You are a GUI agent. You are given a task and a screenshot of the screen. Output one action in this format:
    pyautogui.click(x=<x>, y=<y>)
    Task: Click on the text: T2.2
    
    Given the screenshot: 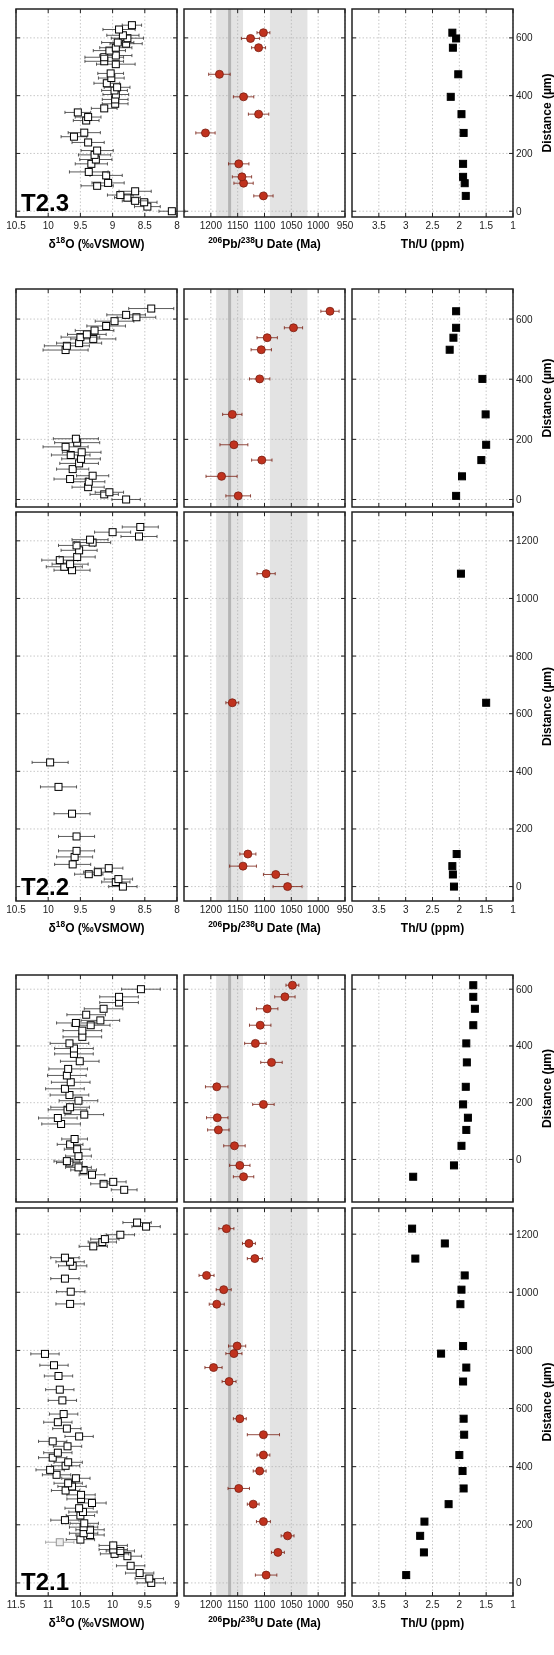 What is the action you would take?
    pyautogui.click(x=45, y=886)
    